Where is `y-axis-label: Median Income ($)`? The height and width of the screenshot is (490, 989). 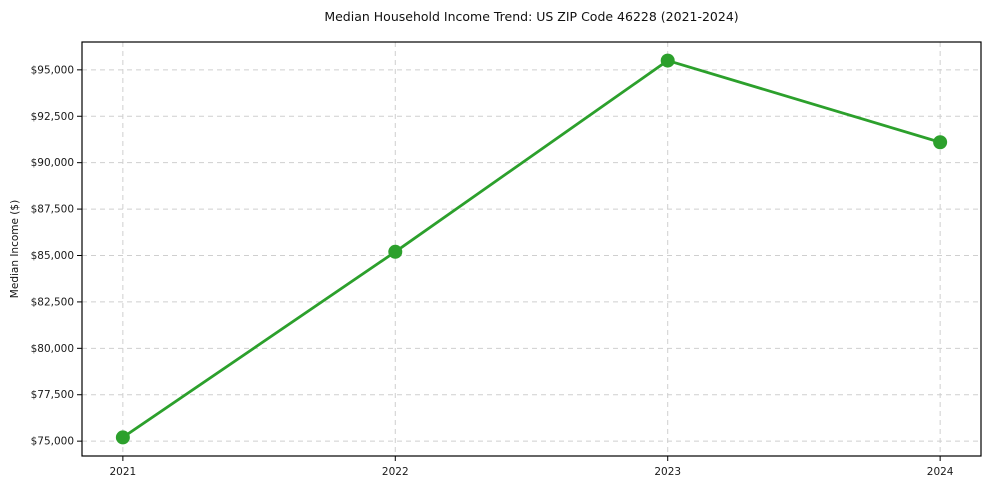 y-axis-label: Median Income ($) is located at coordinates (15, 249).